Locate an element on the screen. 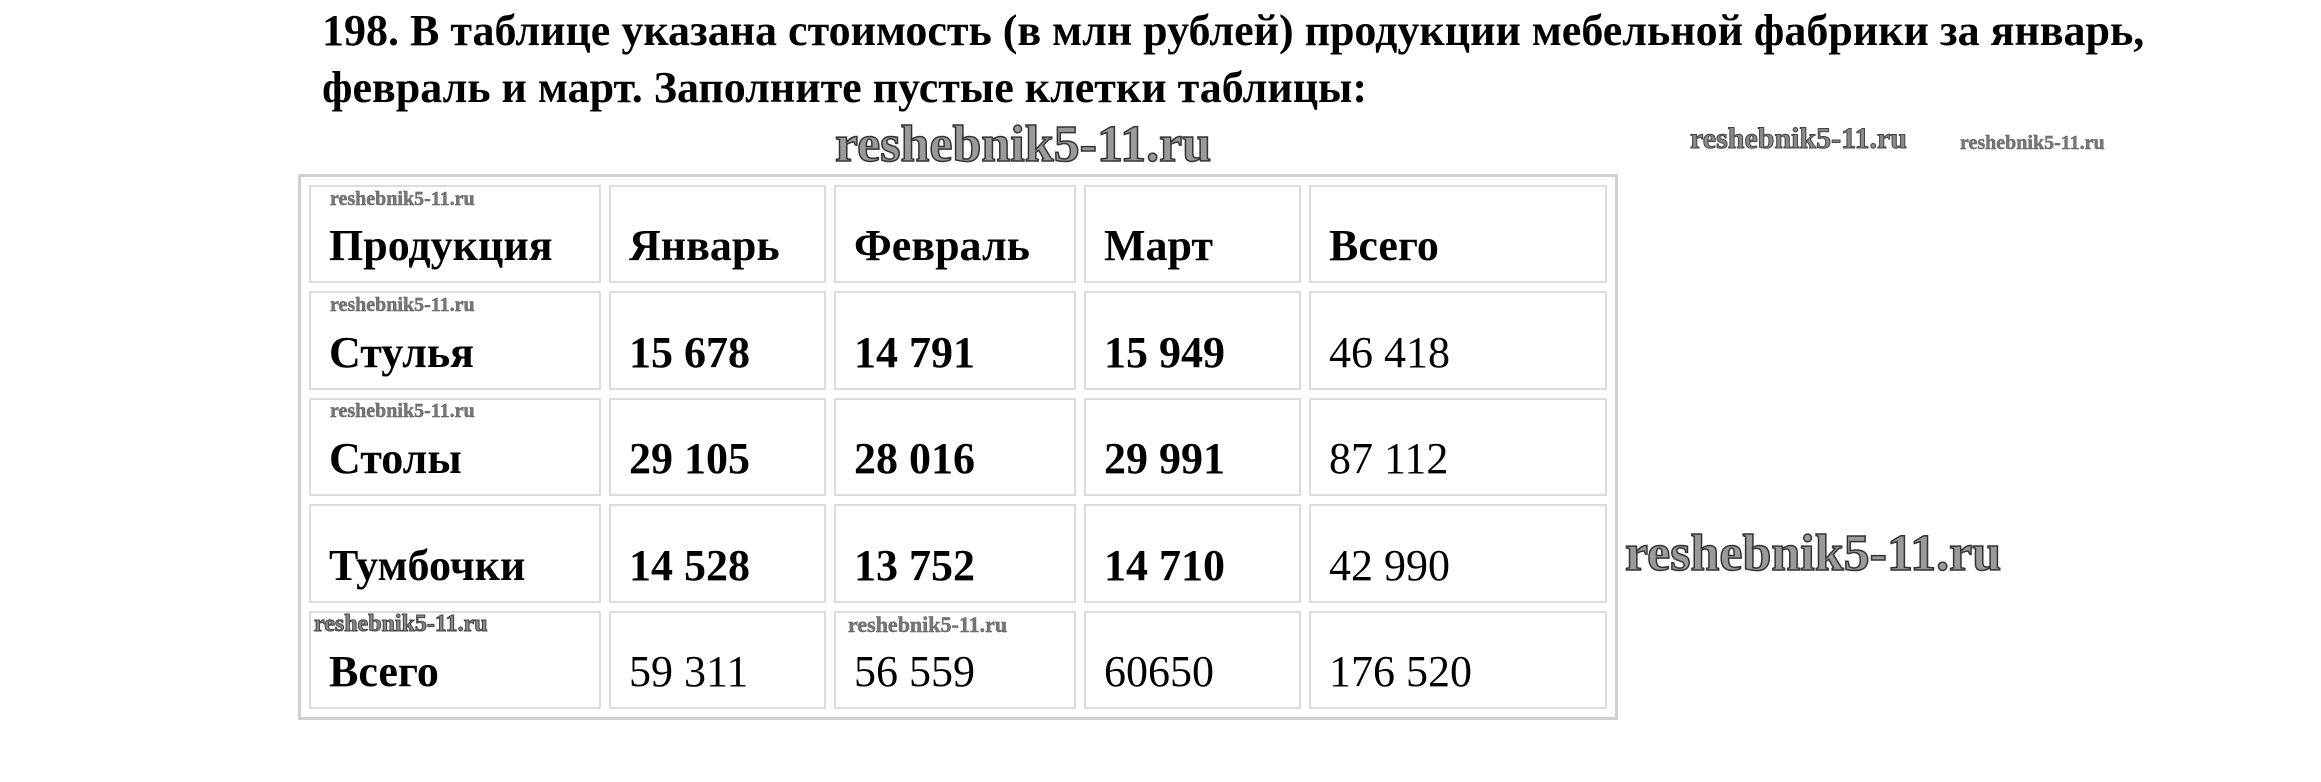  table-row: Всего 59 311 56 559 60650 176 520 is located at coordinates (958, 659).